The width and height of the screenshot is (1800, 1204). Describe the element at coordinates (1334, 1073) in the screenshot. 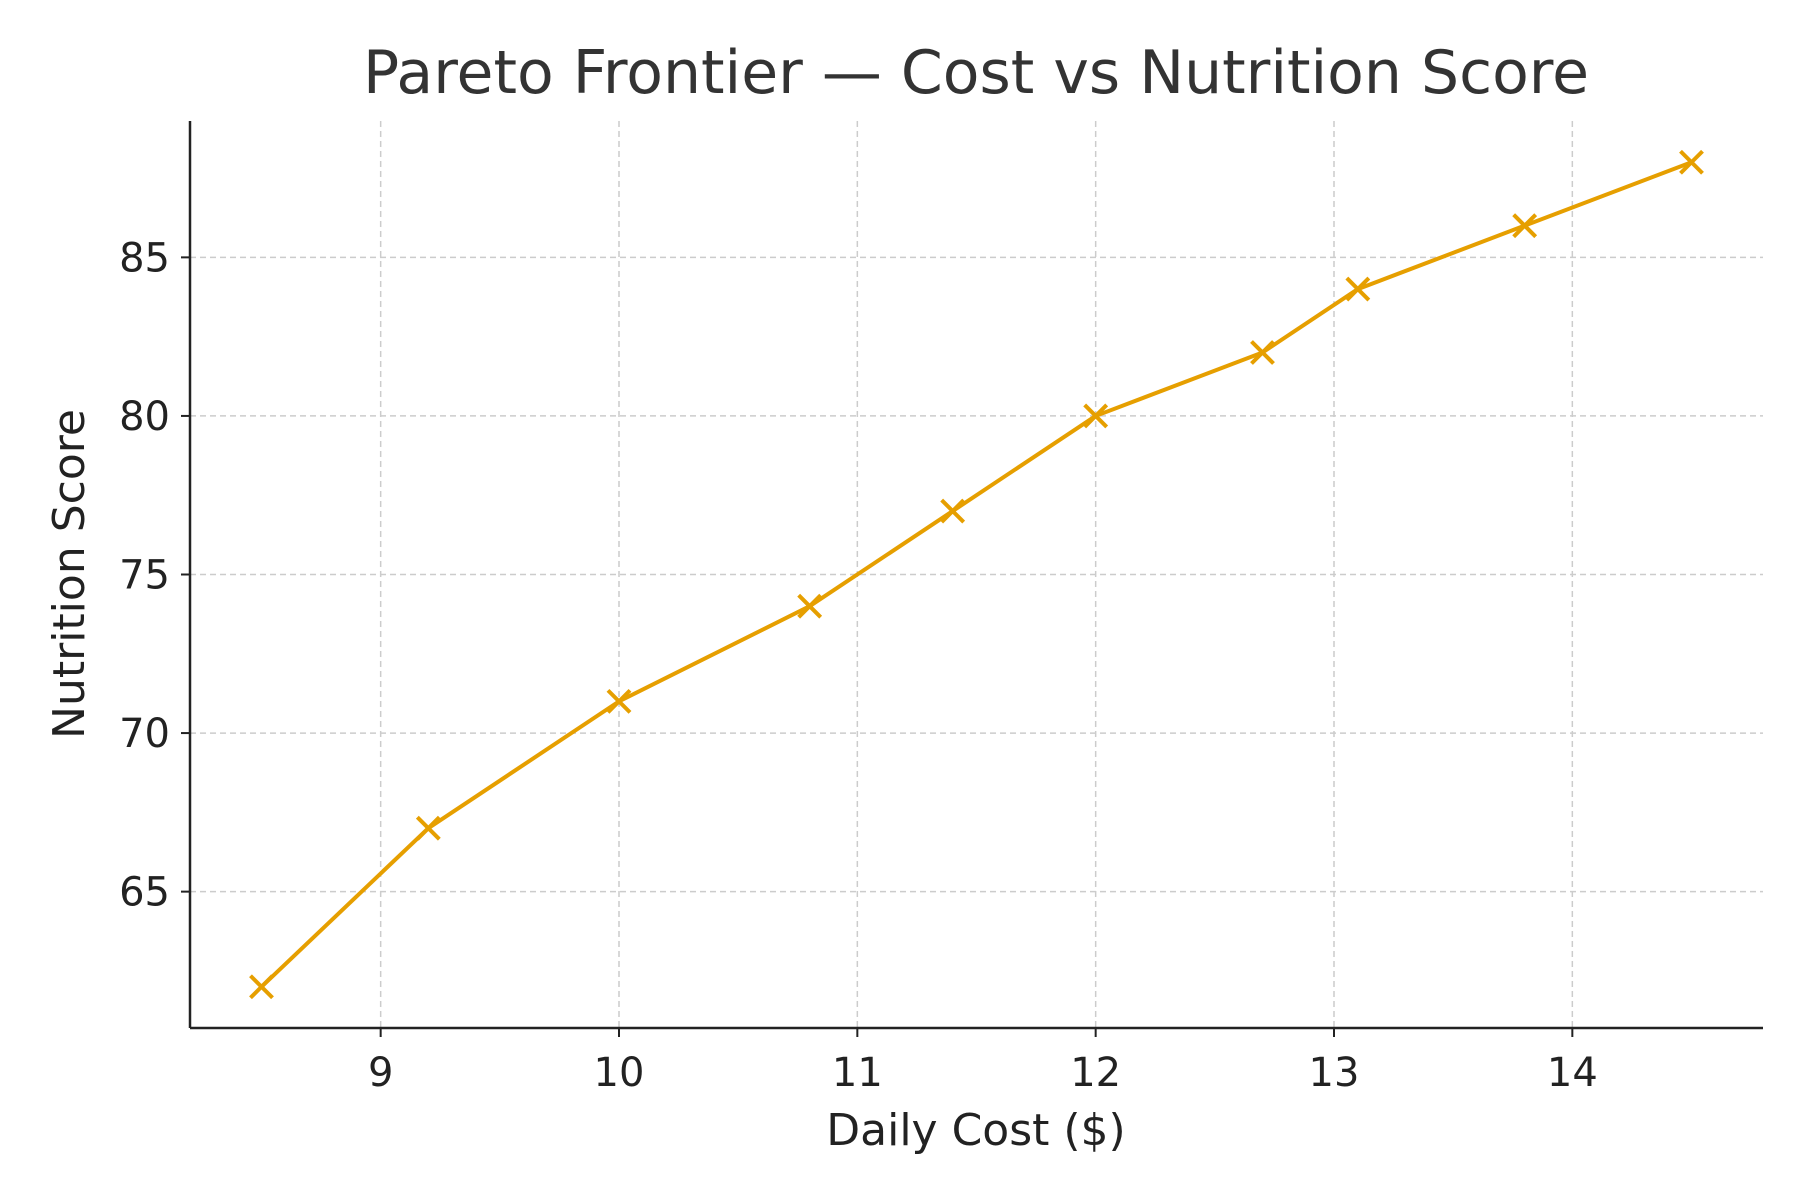

I see `x-tick-label: 13` at that location.